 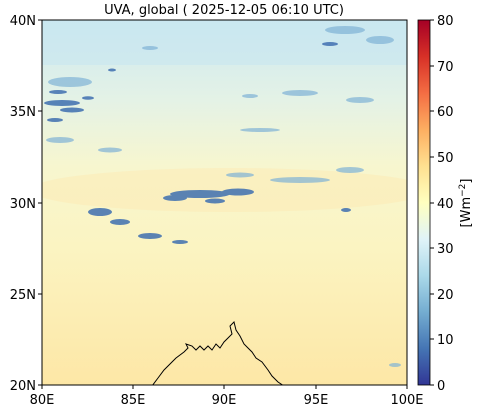 I want to click on colorbar-tick-label: 20, so click(x=445, y=295).